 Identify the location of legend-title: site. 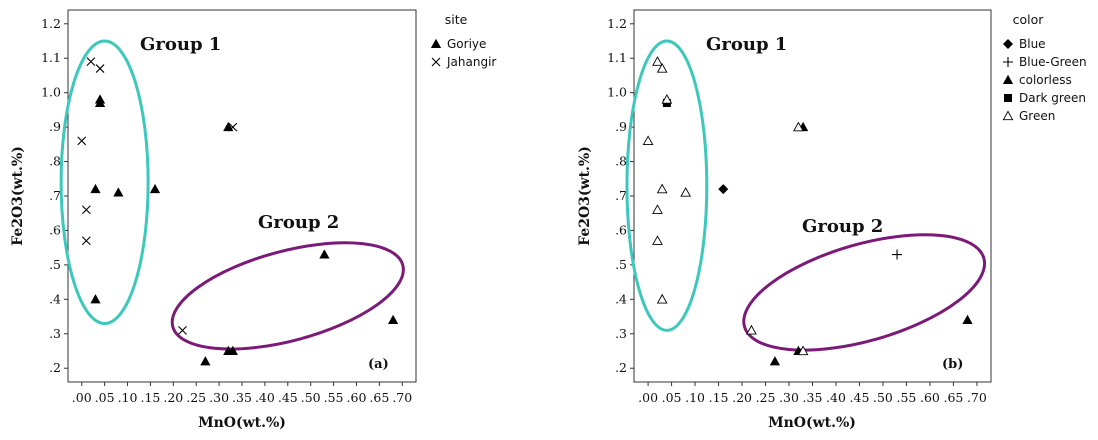
(456, 19).